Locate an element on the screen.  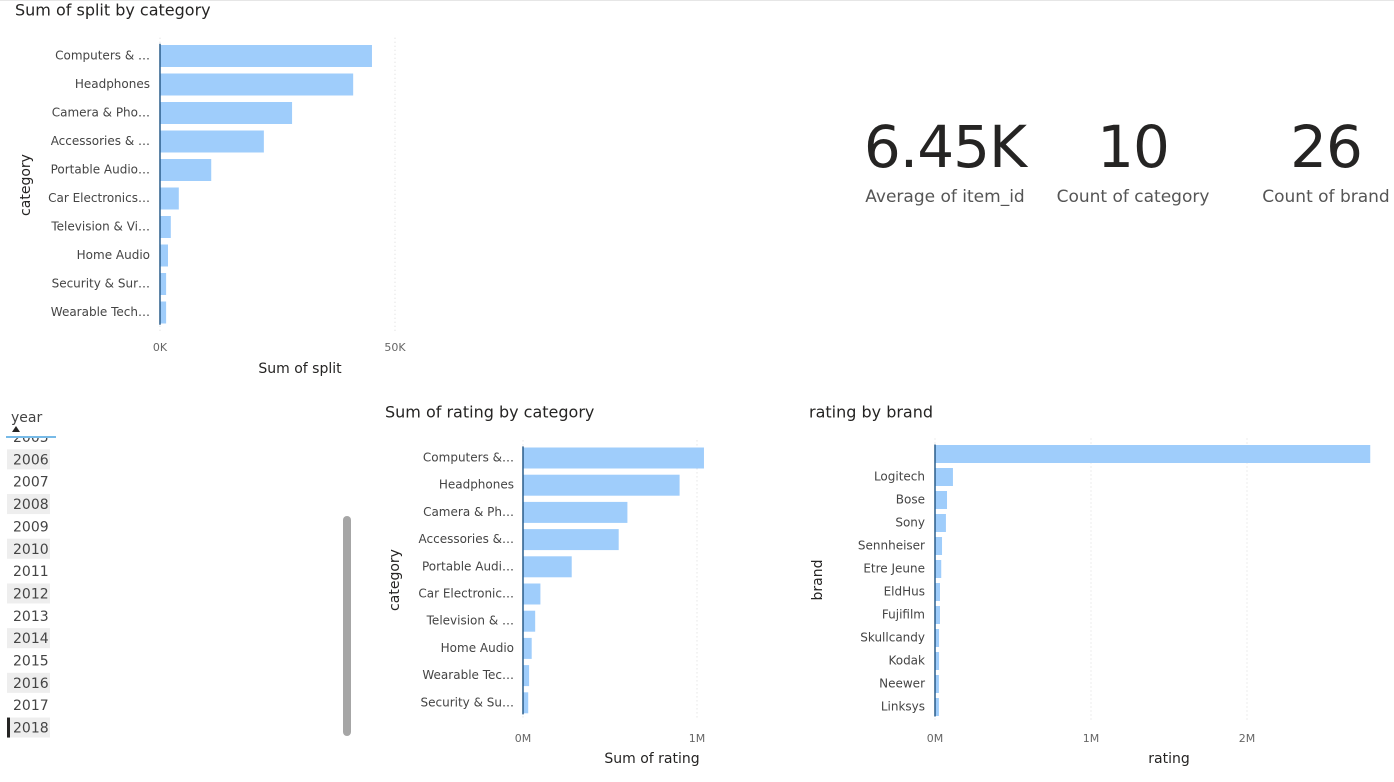
x-axis-title: Sum of split is located at coordinates (300, 369).